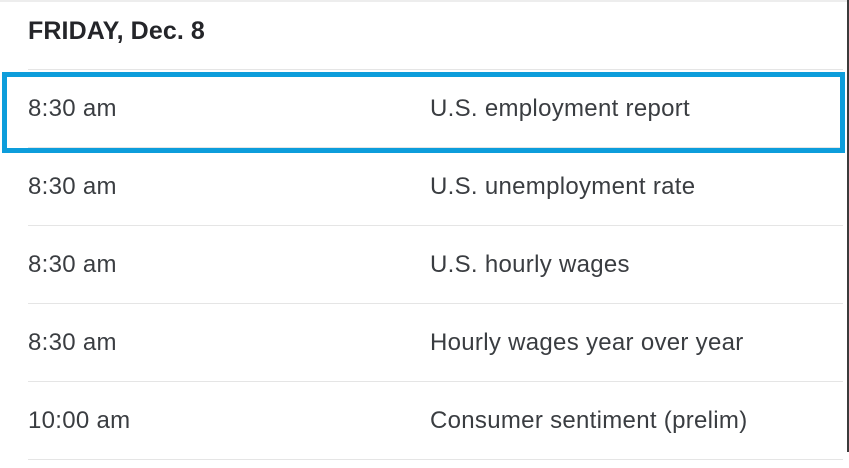  I want to click on day-header-label: FRIDAY, Dec. 8, so click(116, 31).